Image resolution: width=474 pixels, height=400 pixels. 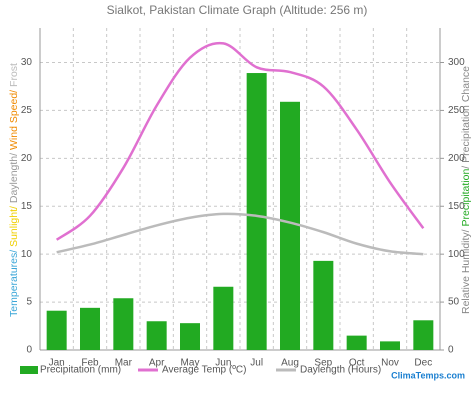 What do you see at coordinates (27, 254) in the screenshot?
I see `y-tick-label: 10` at bounding box center [27, 254].